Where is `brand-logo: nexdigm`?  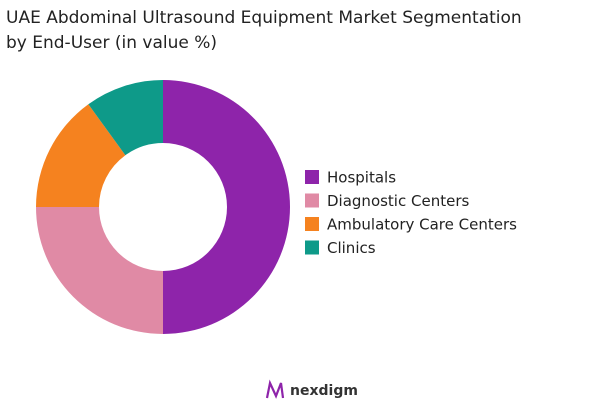
brand-logo: nexdigm is located at coordinates (311, 389).